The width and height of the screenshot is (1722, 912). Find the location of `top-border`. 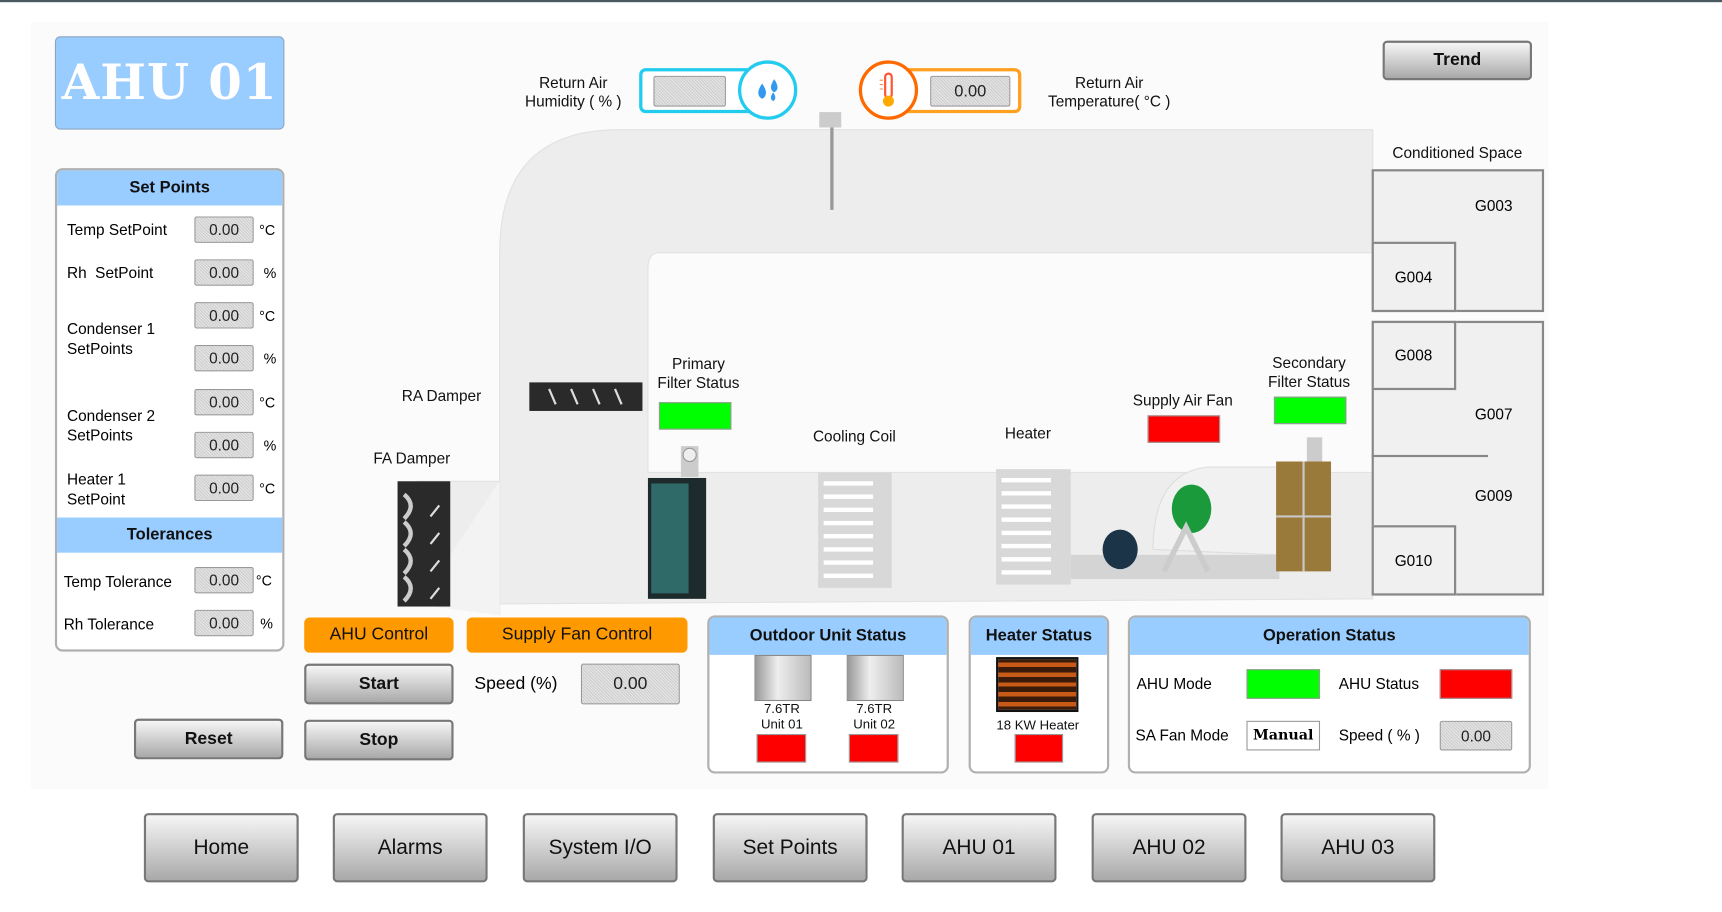

top-border is located at coordinates (861, 1).